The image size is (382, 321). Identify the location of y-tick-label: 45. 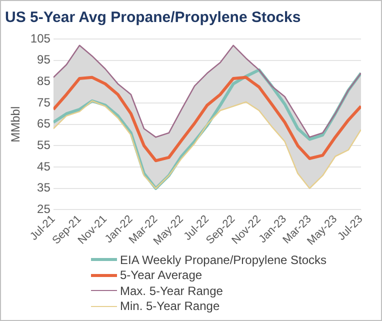
(44, 166).